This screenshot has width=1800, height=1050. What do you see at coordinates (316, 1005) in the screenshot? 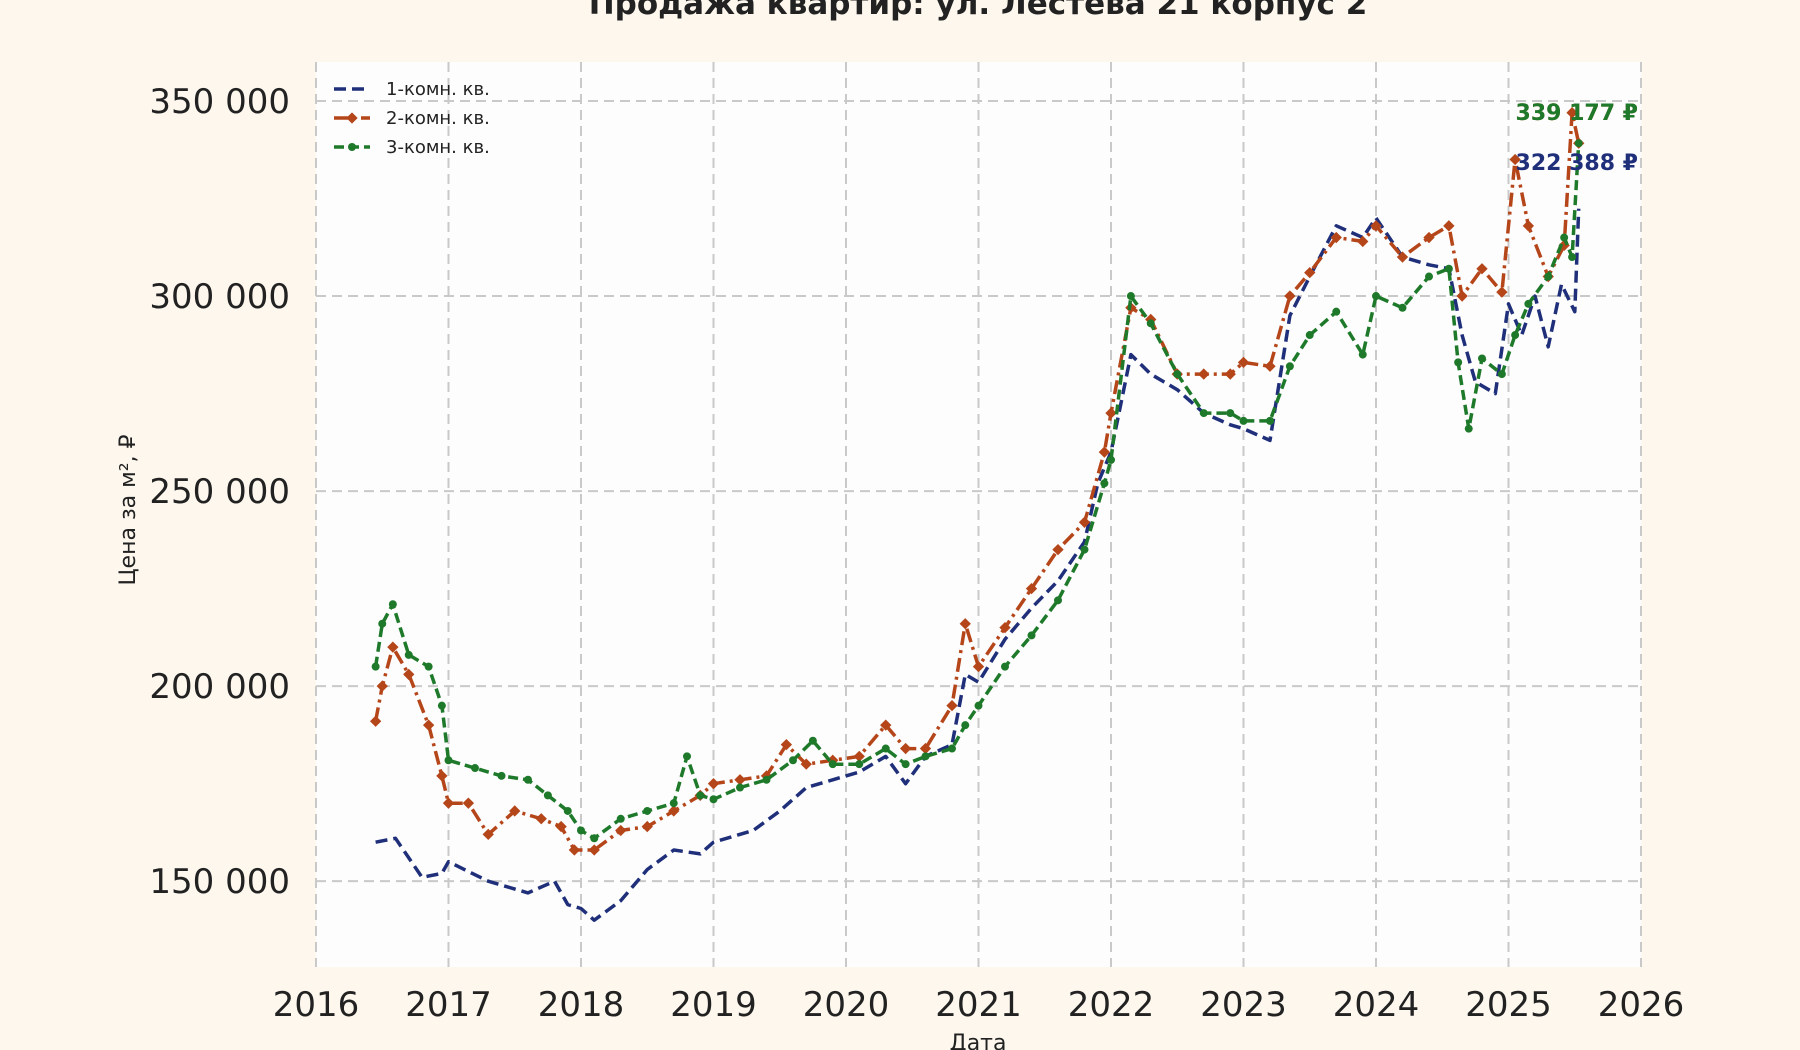
I see `x-tick-label: 2016` at bounding box center [316, 1005].